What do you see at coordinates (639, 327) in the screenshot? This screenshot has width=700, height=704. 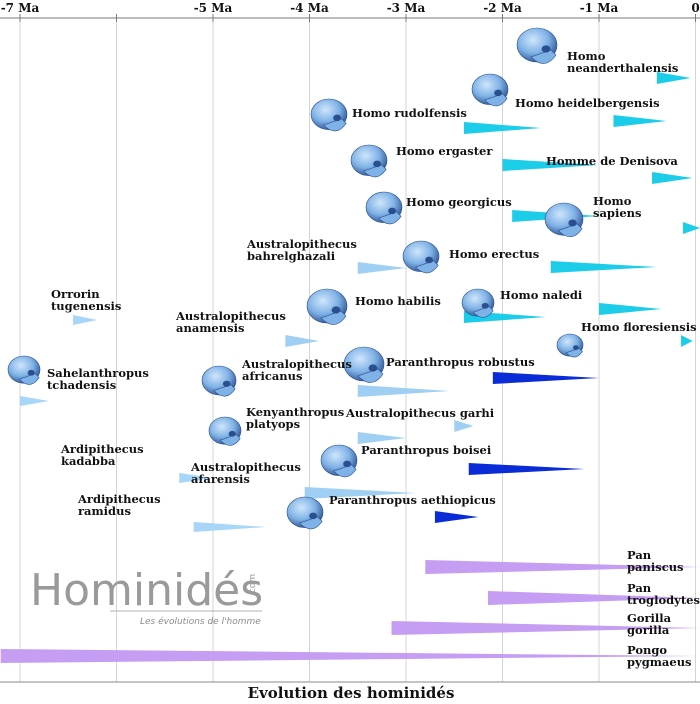 I see `species-label: Homo floresiensis` at bounding box center [639, 327].